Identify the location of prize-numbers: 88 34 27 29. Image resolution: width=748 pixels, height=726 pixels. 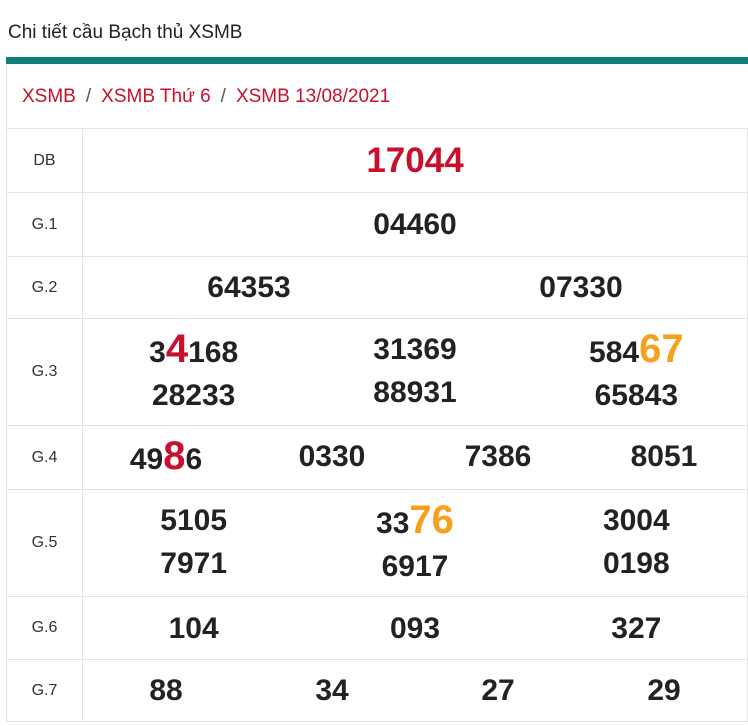
(415, 690).